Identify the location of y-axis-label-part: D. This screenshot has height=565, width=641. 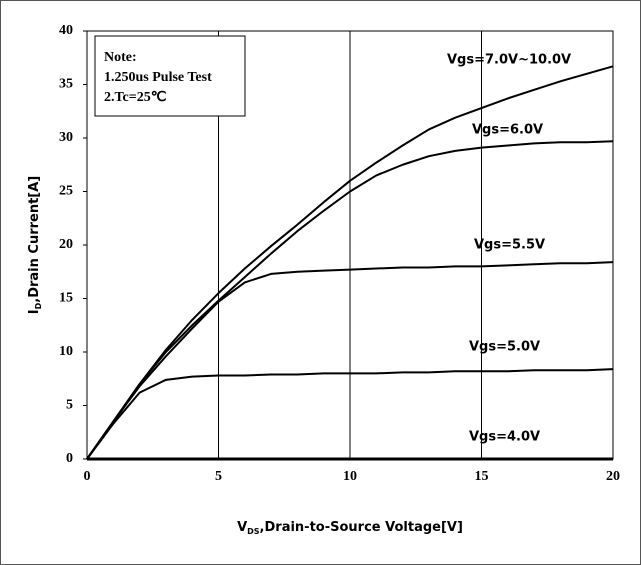
(38, 305).